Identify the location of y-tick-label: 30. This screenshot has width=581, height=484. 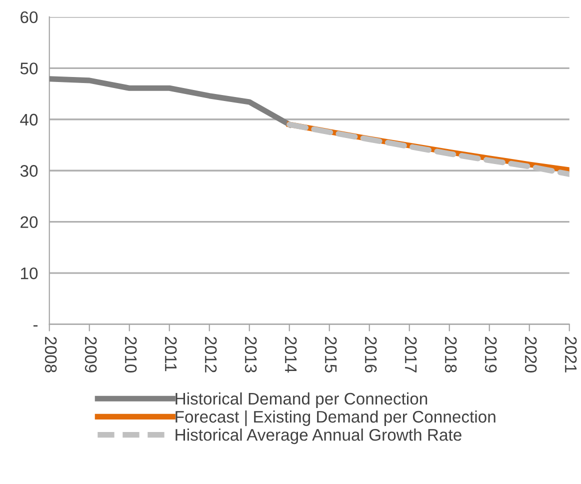
(29, 171).